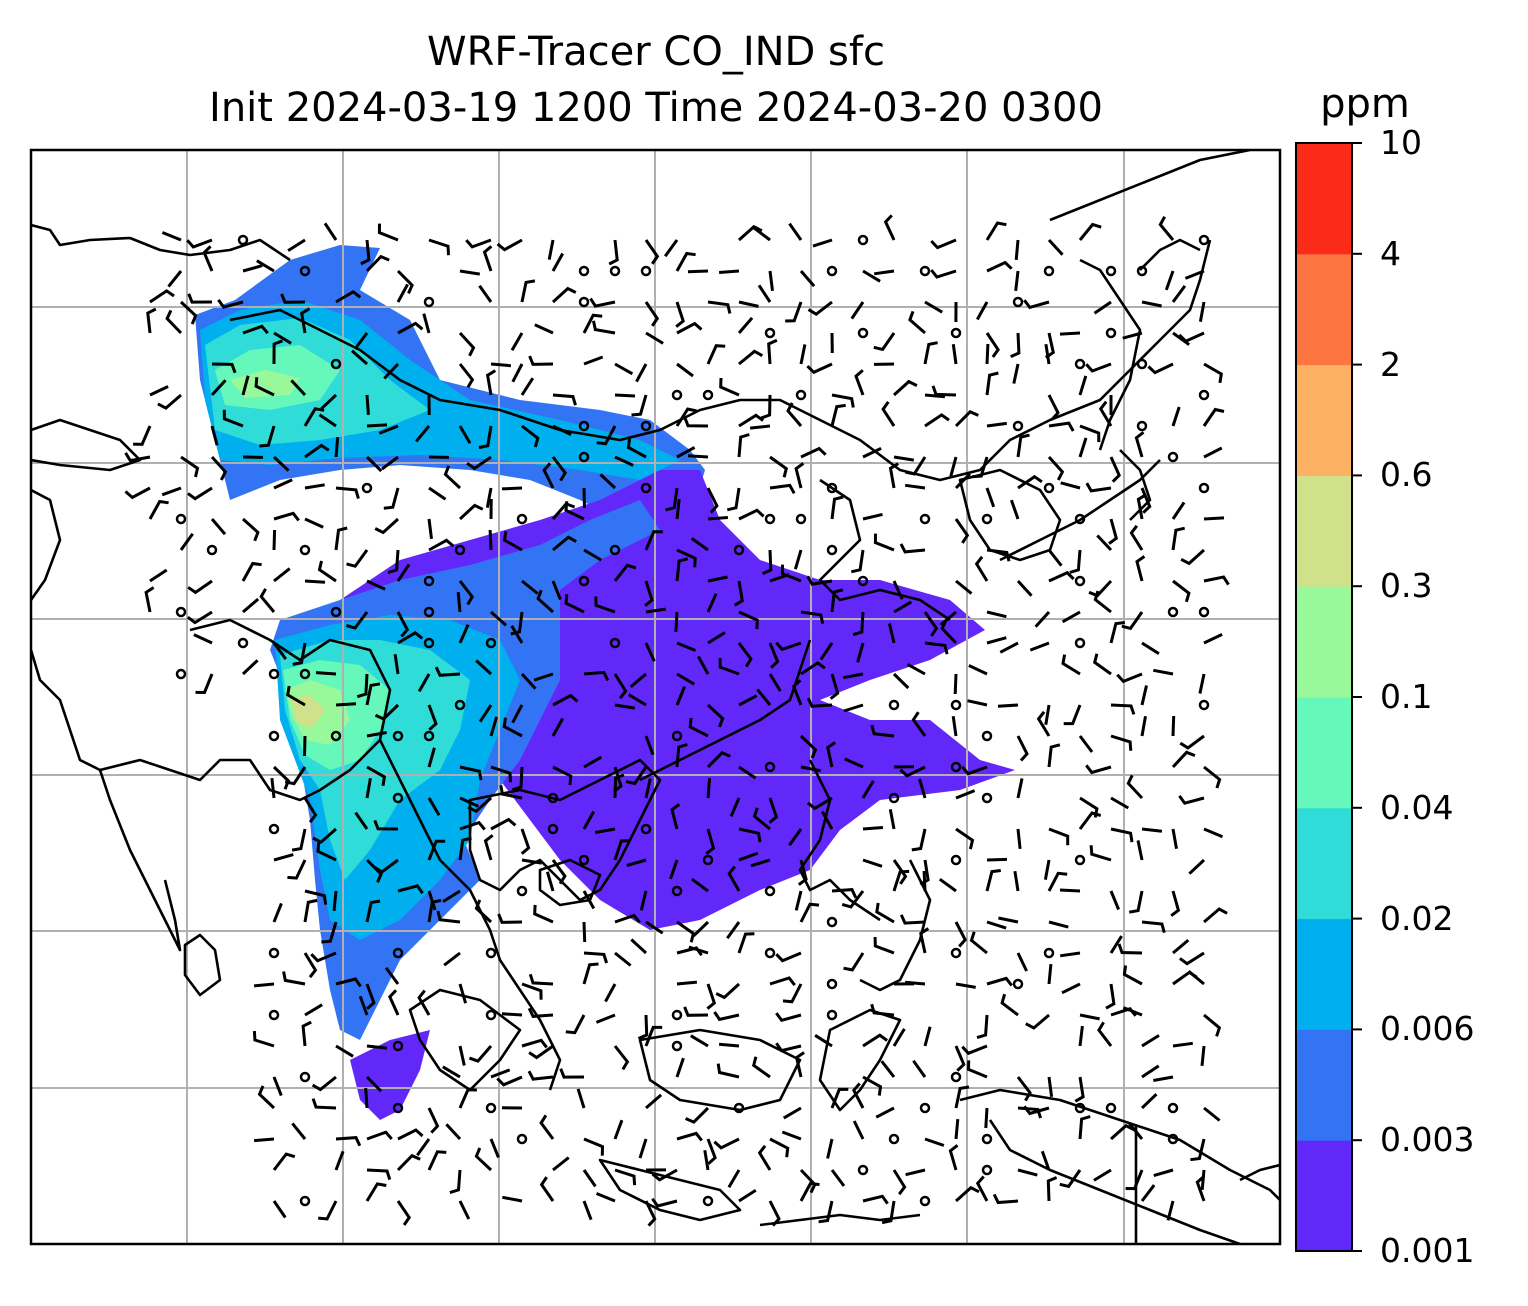 The height and width of the screenshot is (1306, 1528). Describe the element at coordinates (1329, 697) in the screenshot. I see `colorbar` at that location.